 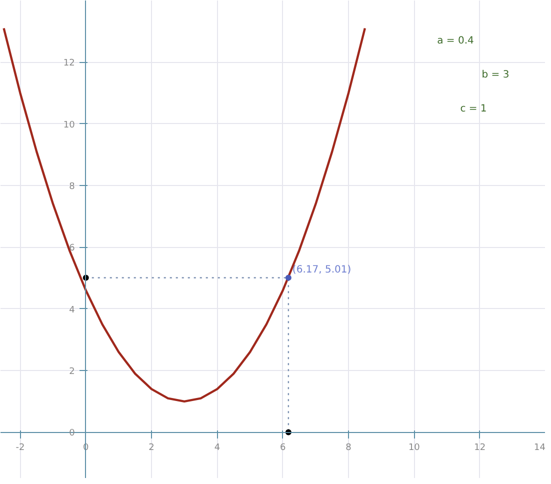 I want to click on x-tick-label: 4, so click(x=217, y=448).